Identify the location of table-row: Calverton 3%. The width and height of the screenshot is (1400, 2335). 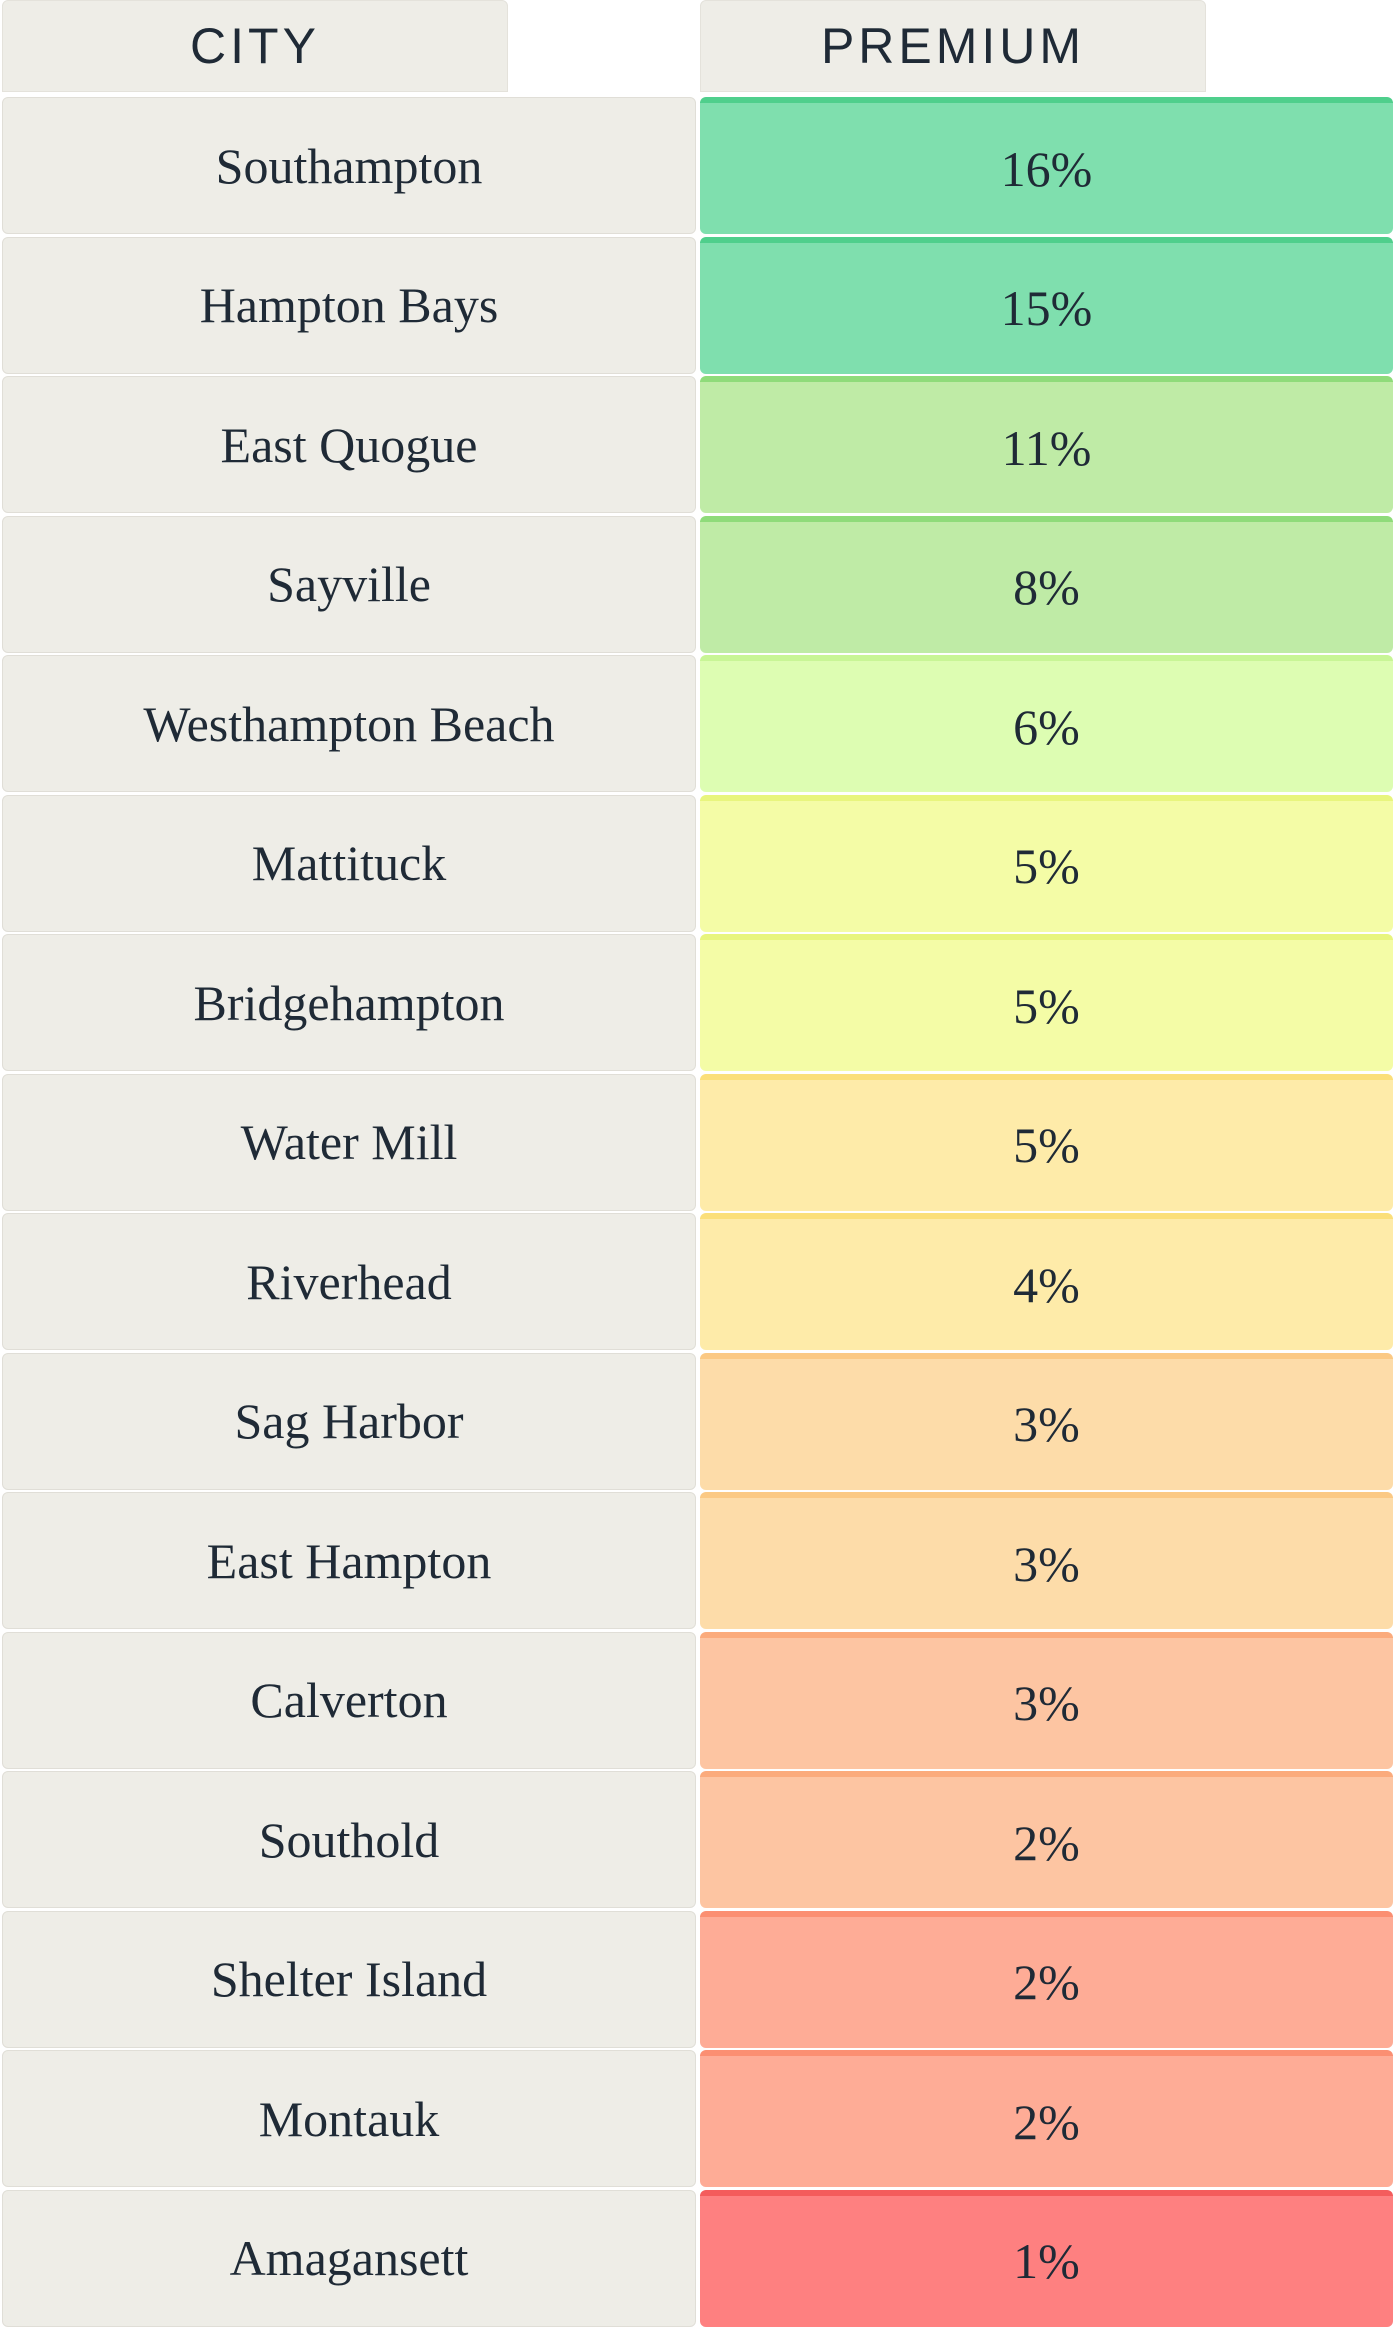
(700, 1701).